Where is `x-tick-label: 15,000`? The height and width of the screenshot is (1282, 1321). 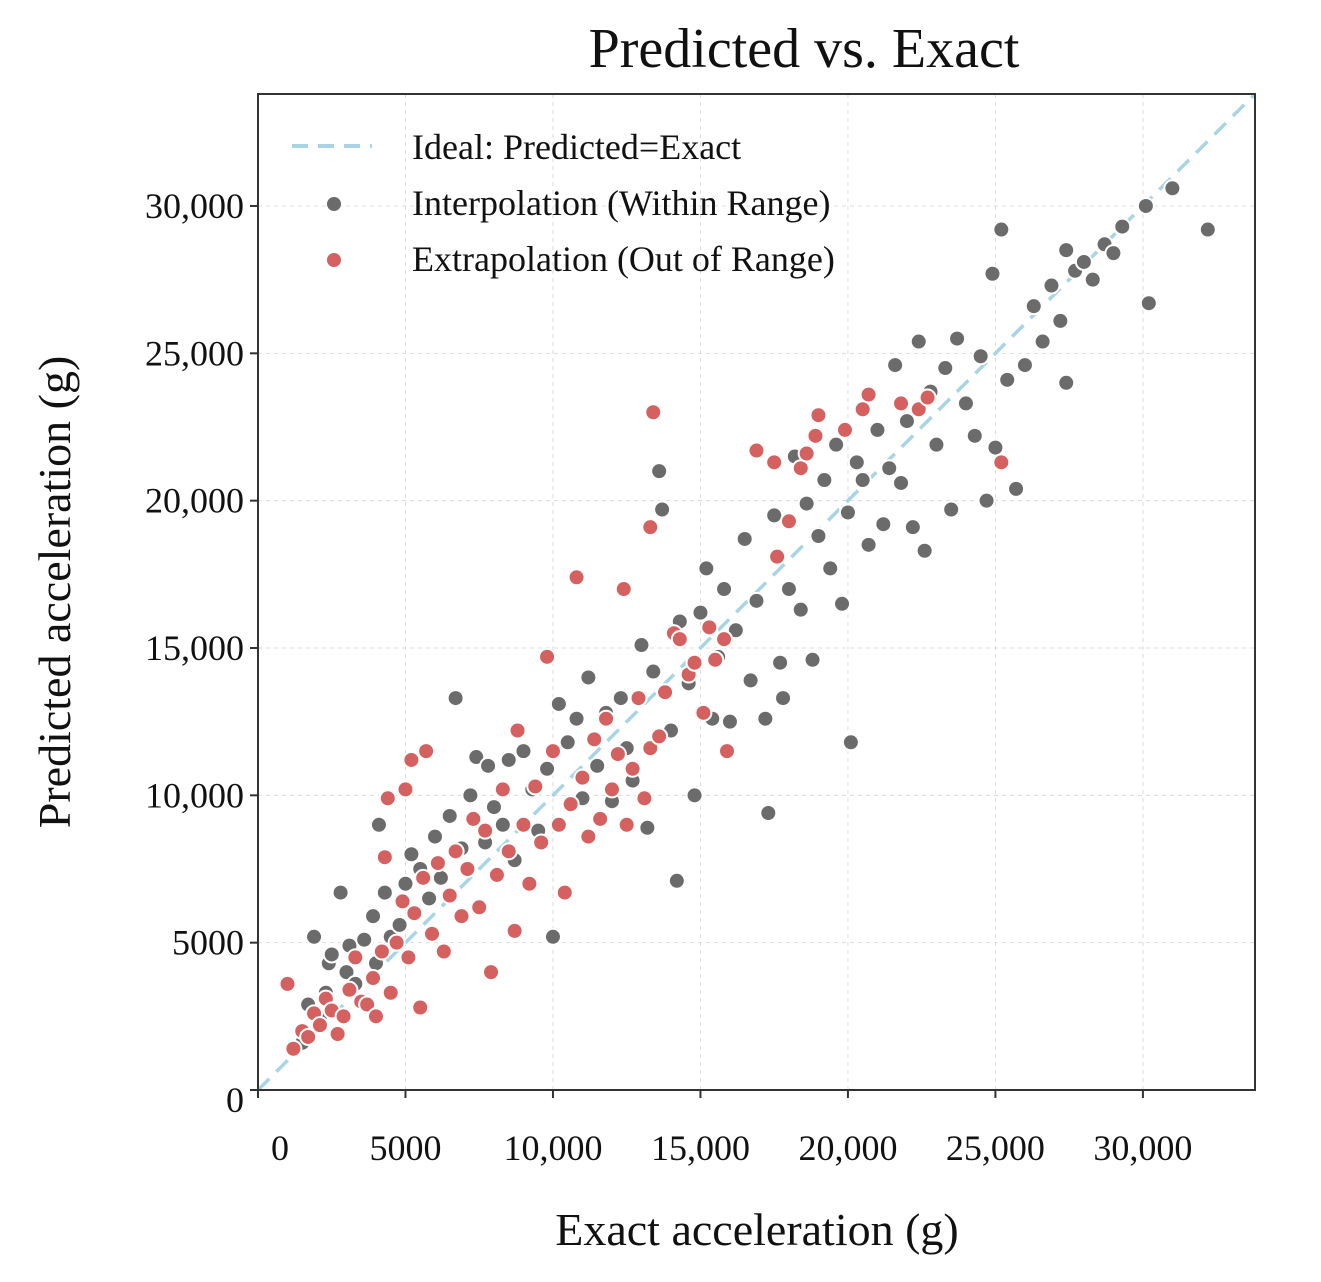 x-tick-label: 15,000 is located at coordinates (700, 1148).